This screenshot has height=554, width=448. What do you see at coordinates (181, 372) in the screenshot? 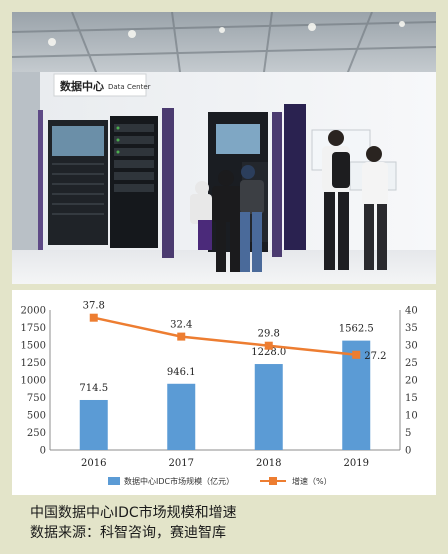
I see `bar-data-label: 946.1` at bounding box center [181, 372].